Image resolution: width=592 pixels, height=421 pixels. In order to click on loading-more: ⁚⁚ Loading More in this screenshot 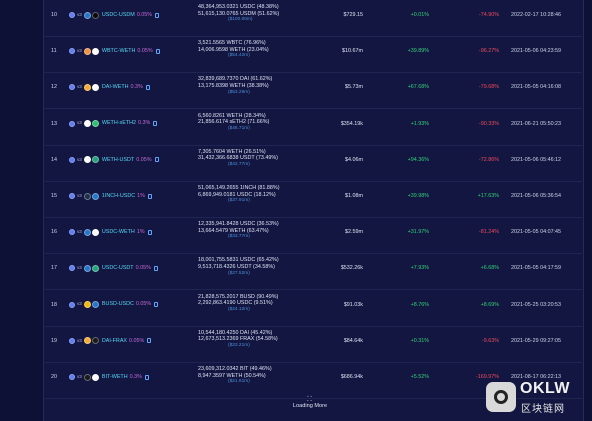, I will do `click(310, 402)`.